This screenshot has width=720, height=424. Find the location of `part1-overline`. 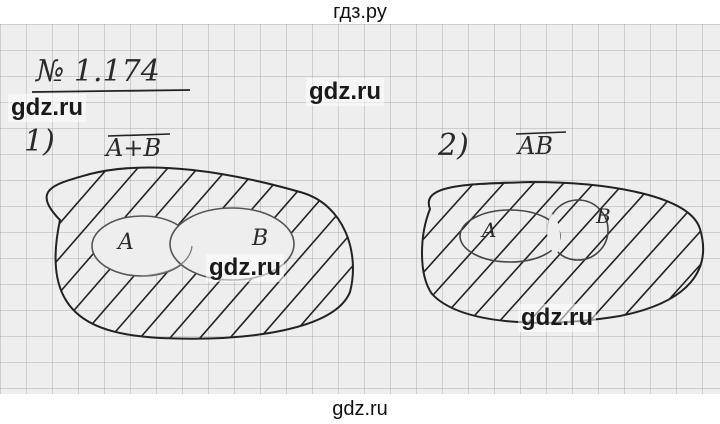

part1-overline is located at coordinates (139, 135).